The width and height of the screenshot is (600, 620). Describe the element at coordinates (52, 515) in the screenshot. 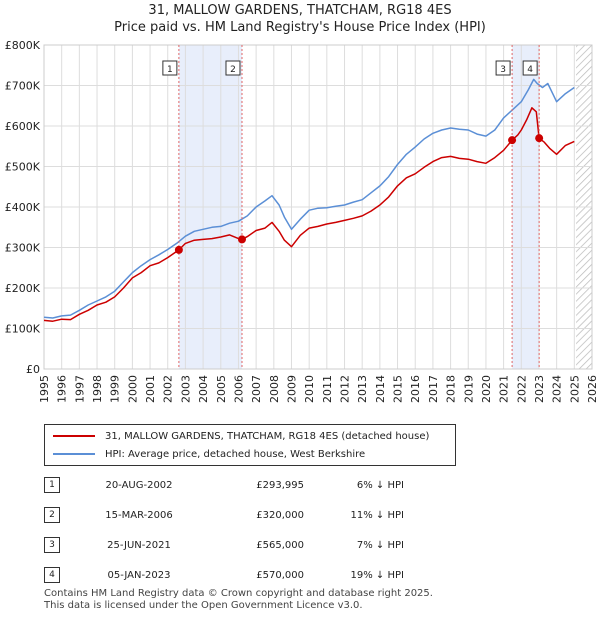

I see `transaction-num-value: 2` at that location.